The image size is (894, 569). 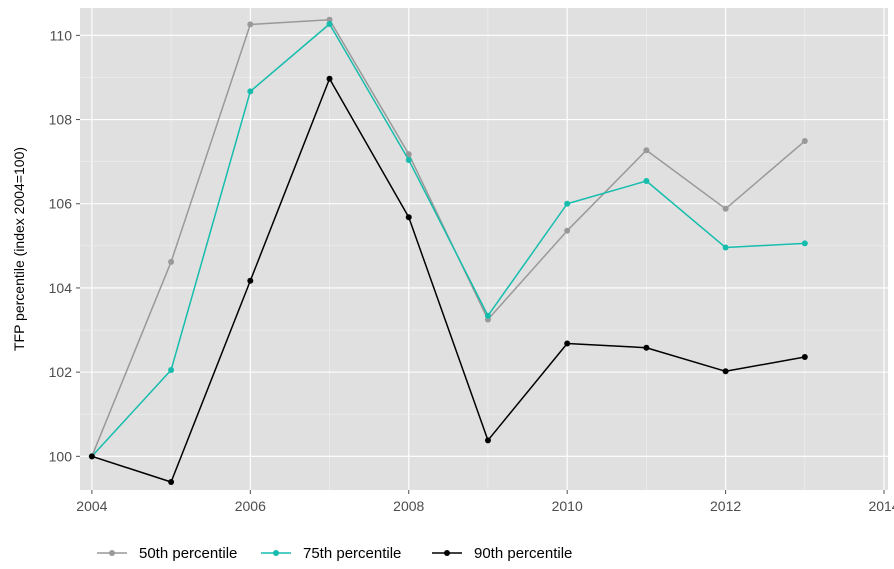 What do you see at coordinates (408, 506) in the screenshot?
I see `x-tick-label: 2008` at bounding box center [408, 506].